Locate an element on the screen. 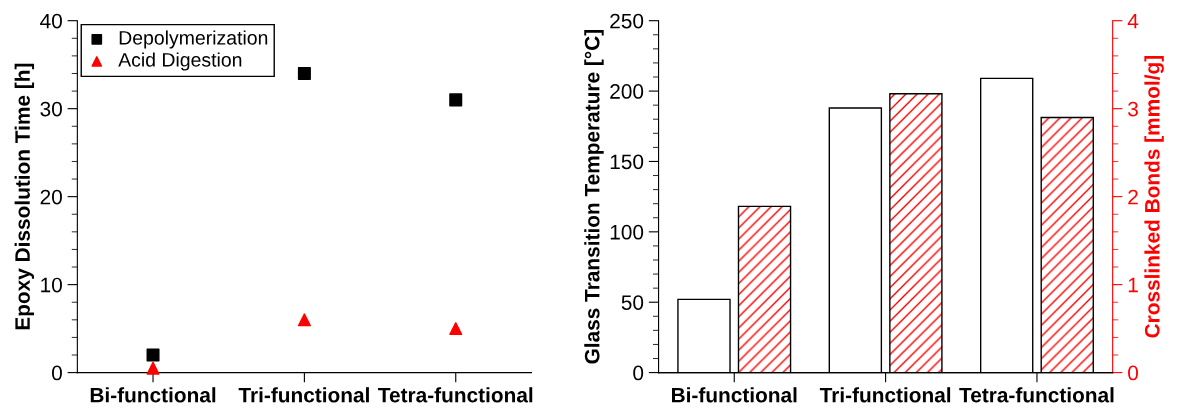 The width and height of the screenshot is (1190, 414). y2-axis-title: Crosslinked Bonds [mmol/g] is located at coordinates (1154, 197).